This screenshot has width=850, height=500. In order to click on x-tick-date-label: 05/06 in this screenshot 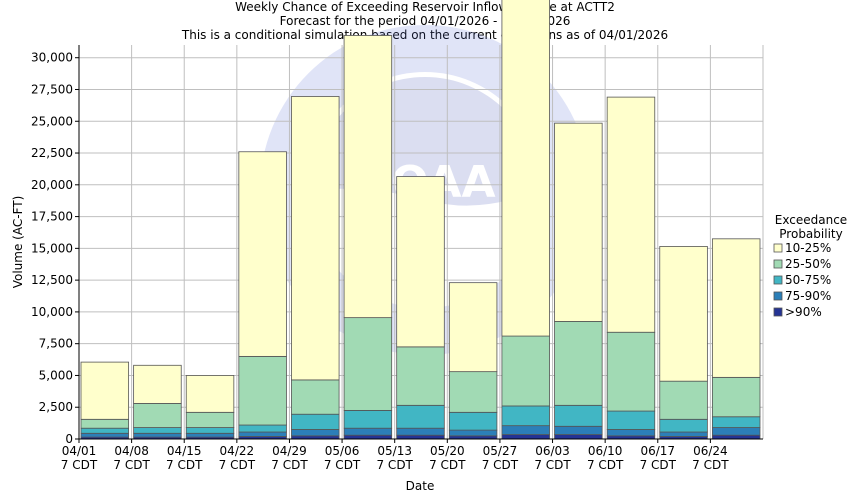, I will do `click(342, 451)`.